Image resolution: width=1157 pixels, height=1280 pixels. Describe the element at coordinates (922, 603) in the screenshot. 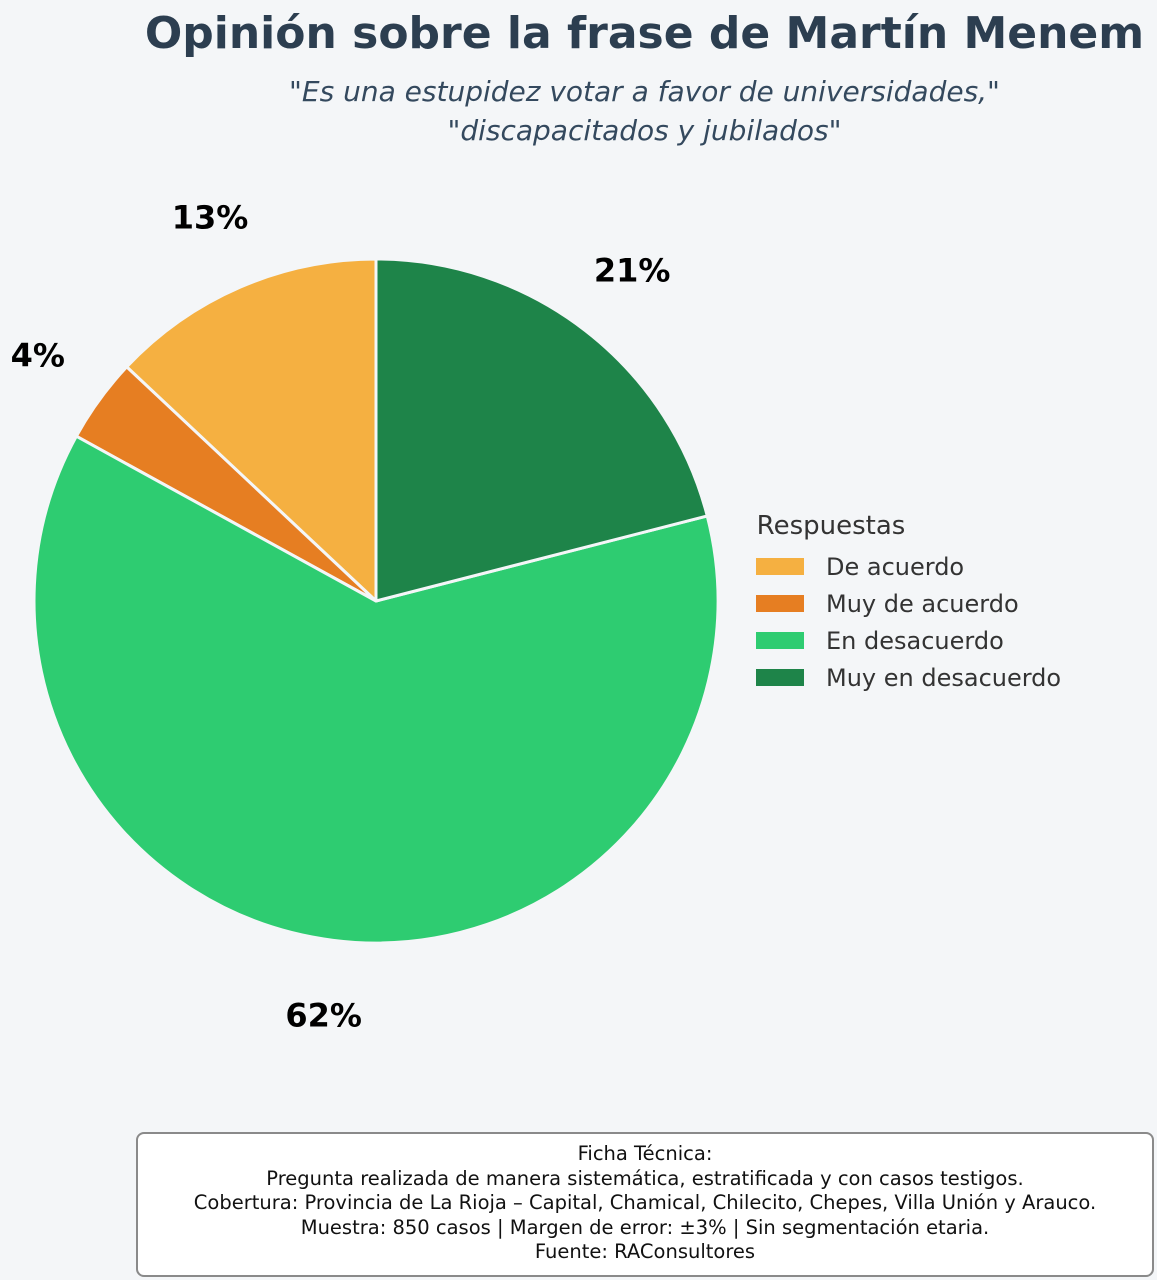

I see `legend-label: Muy de acuerdo` at that location.